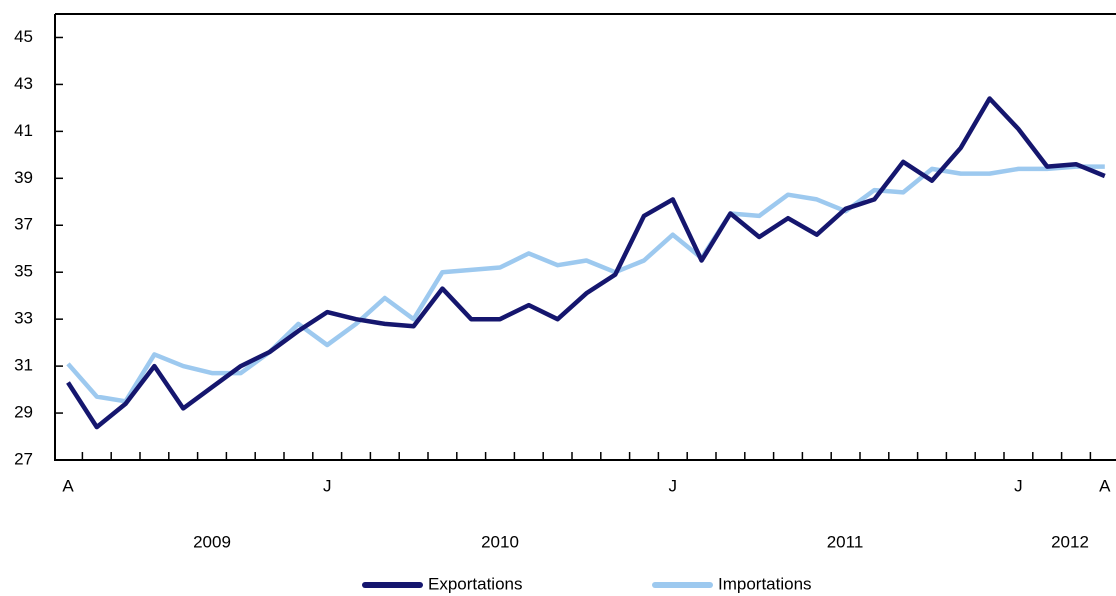 The image size is (1116, 596). I want to click on y-tick-label: 45, so click(23, 36).